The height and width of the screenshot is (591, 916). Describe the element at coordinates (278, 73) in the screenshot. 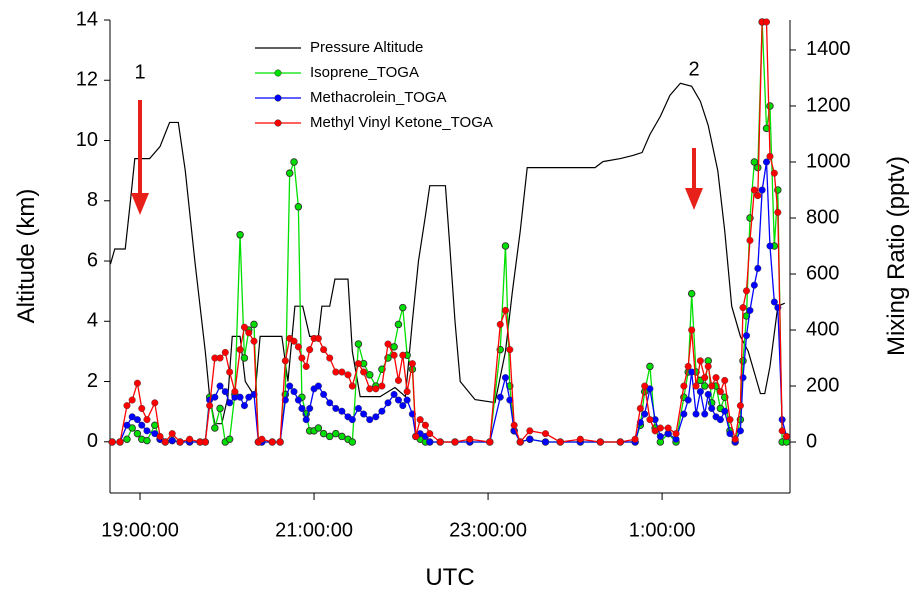

I see `legend-marker` at that location.